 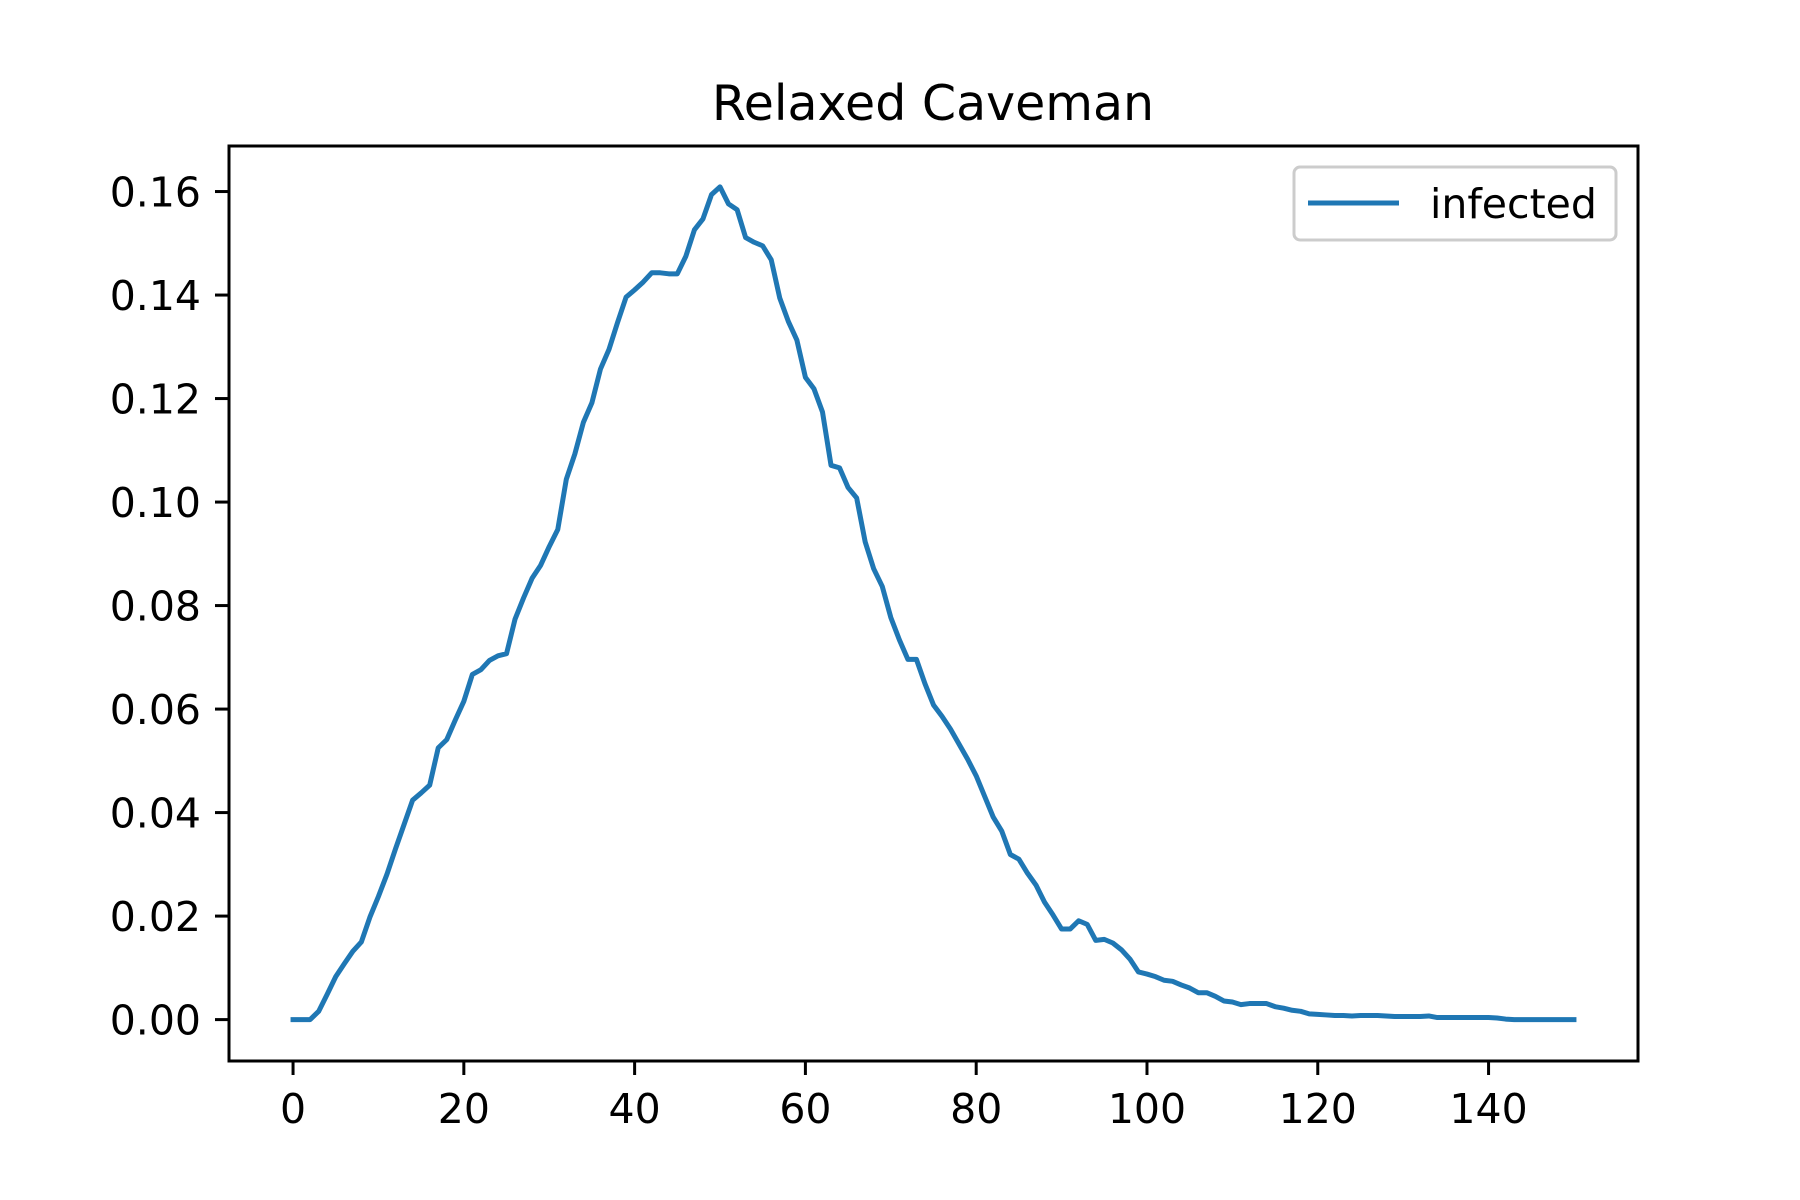 I want to click on y-tick-label: 0.00, so click(x=155, y=1021).